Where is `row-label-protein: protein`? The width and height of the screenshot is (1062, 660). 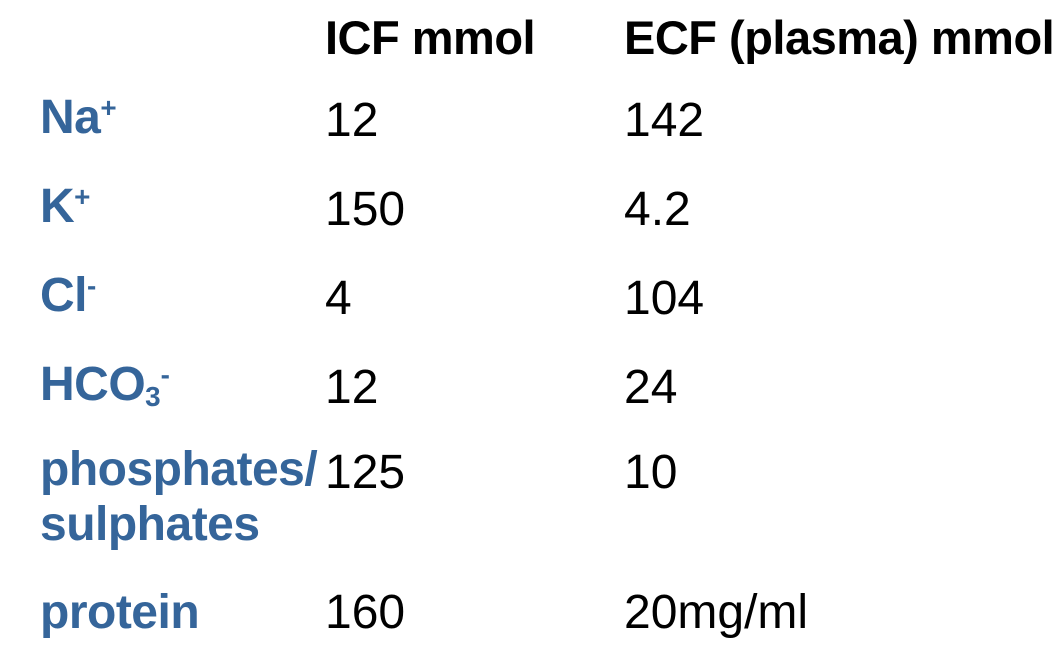 row-label-protein: protein is located at coordinates (182, 612).